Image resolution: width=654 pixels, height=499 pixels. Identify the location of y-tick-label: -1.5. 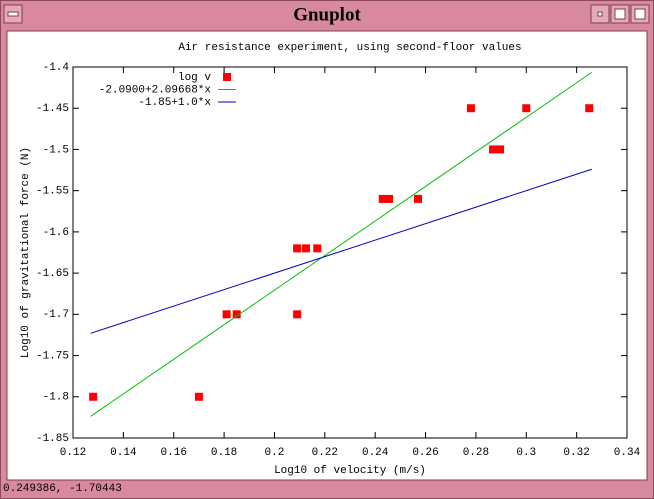
(56, 150).